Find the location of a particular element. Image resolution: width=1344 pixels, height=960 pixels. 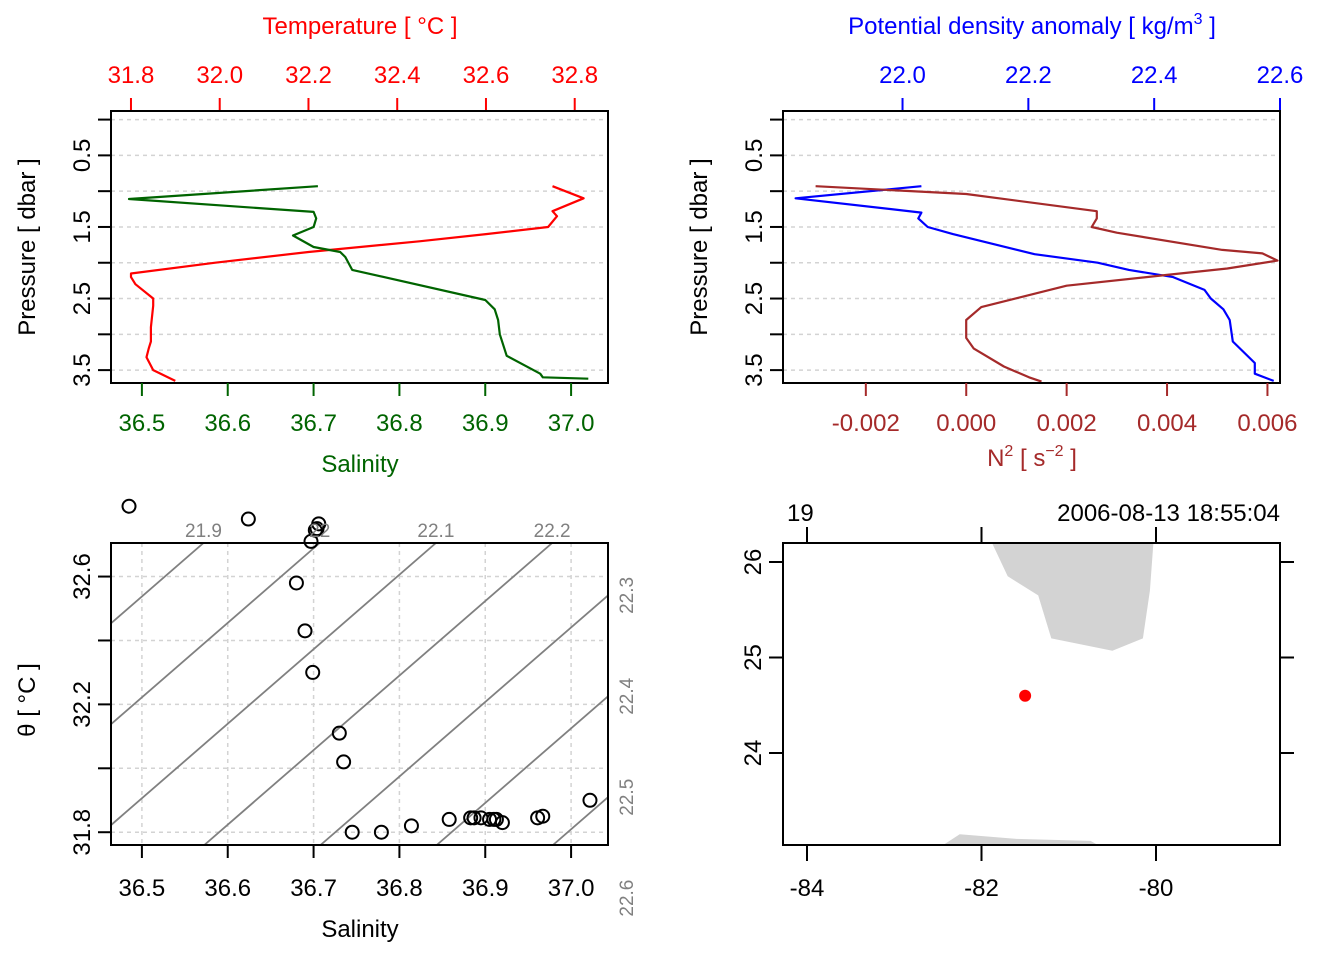

ts-points is located at coordinates (359, 669).